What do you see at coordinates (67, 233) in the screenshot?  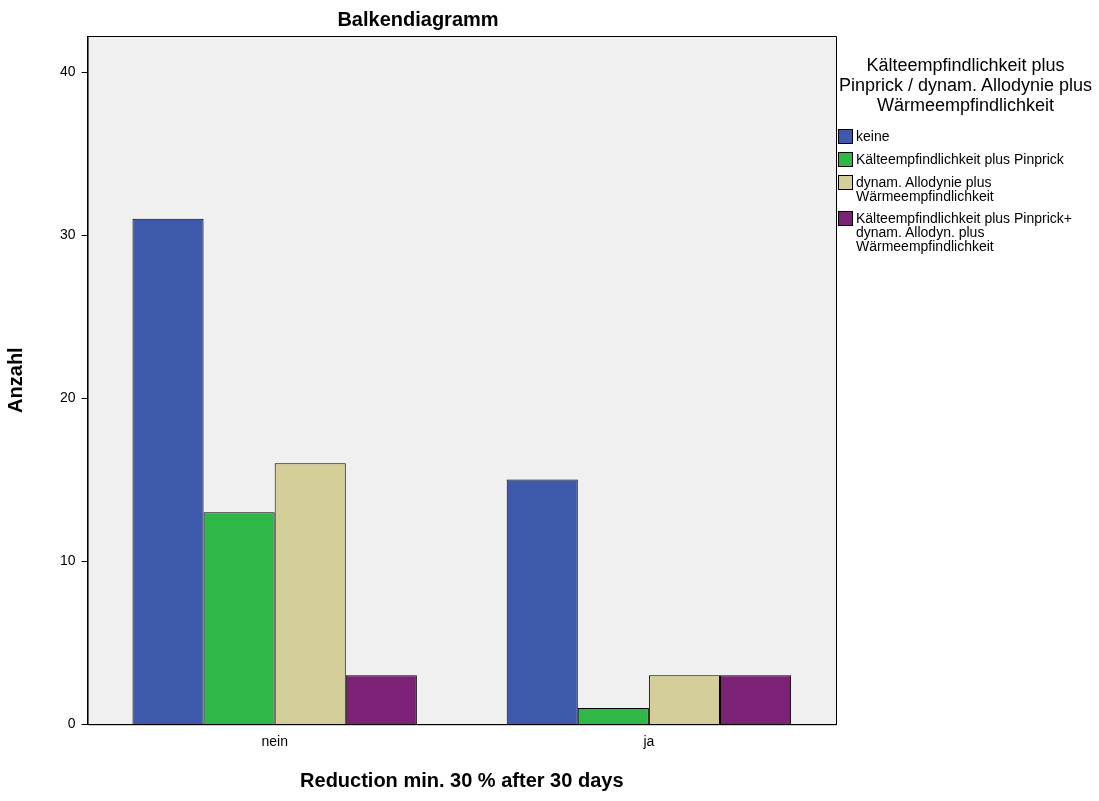 I see `y-tick-label: 30` at bounding box center [67, 233].